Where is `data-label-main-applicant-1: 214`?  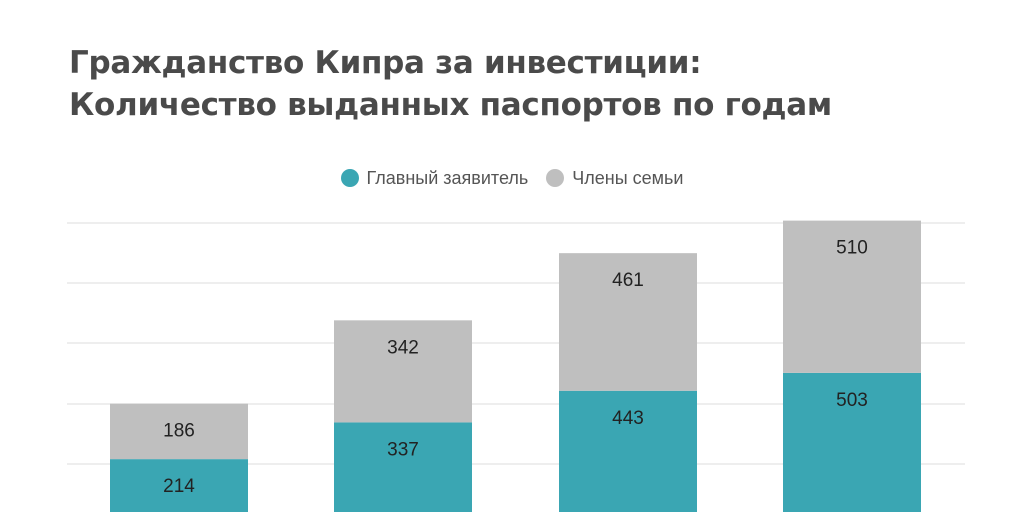 data-label-main-applicant-1: 214 is located at coordinates (179, 486).